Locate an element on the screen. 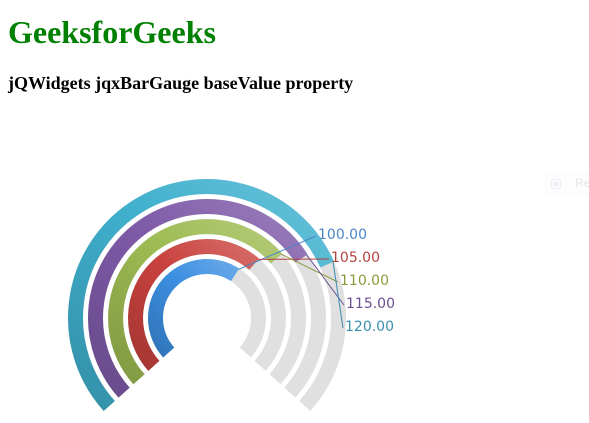 This screenshot has height=423, width=589. faded-button-icon is located at coordinates (556, 184).